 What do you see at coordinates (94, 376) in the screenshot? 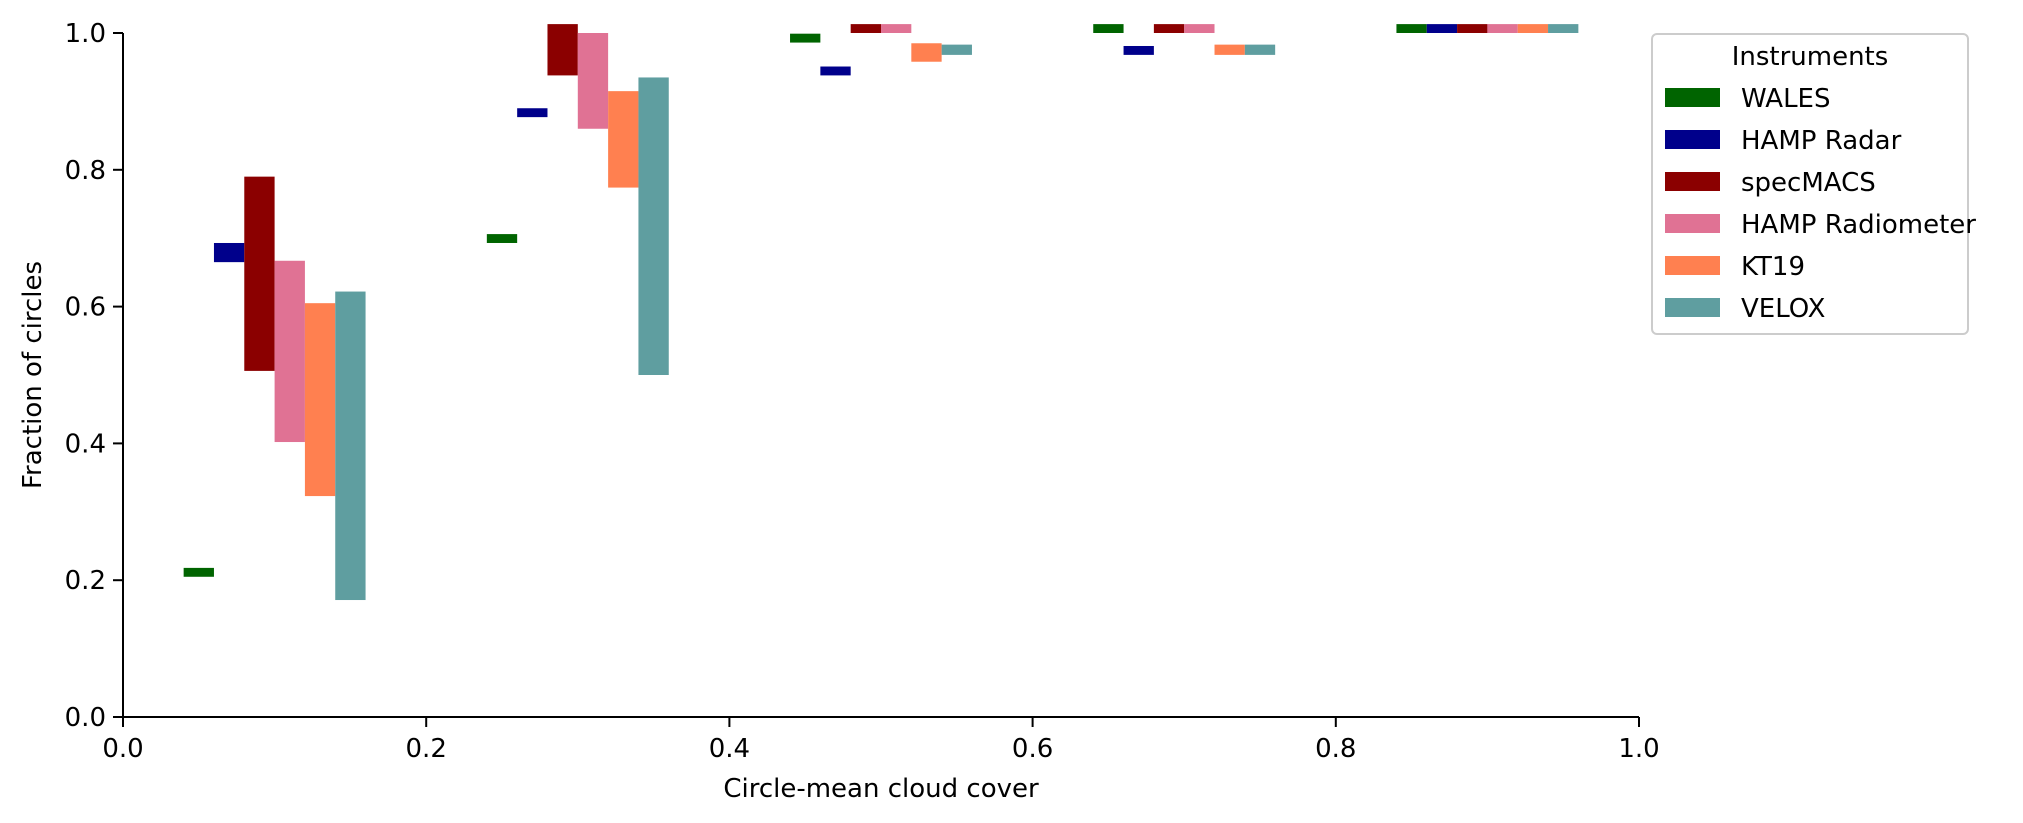
I see `y-ticks: 0.0 0.2 0.4 0.6 0.8 1.0` at bounding box center [94, 376].